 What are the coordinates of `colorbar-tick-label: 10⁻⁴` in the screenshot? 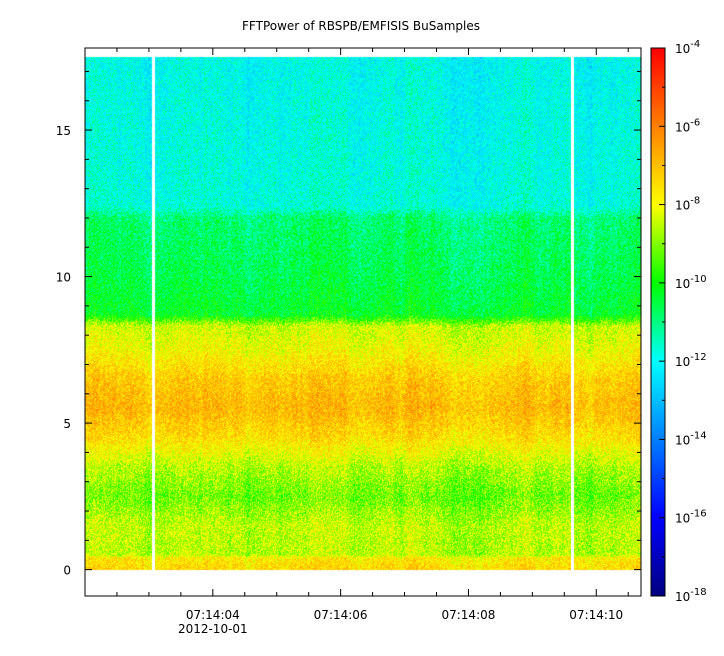 It's located at (687, 47).